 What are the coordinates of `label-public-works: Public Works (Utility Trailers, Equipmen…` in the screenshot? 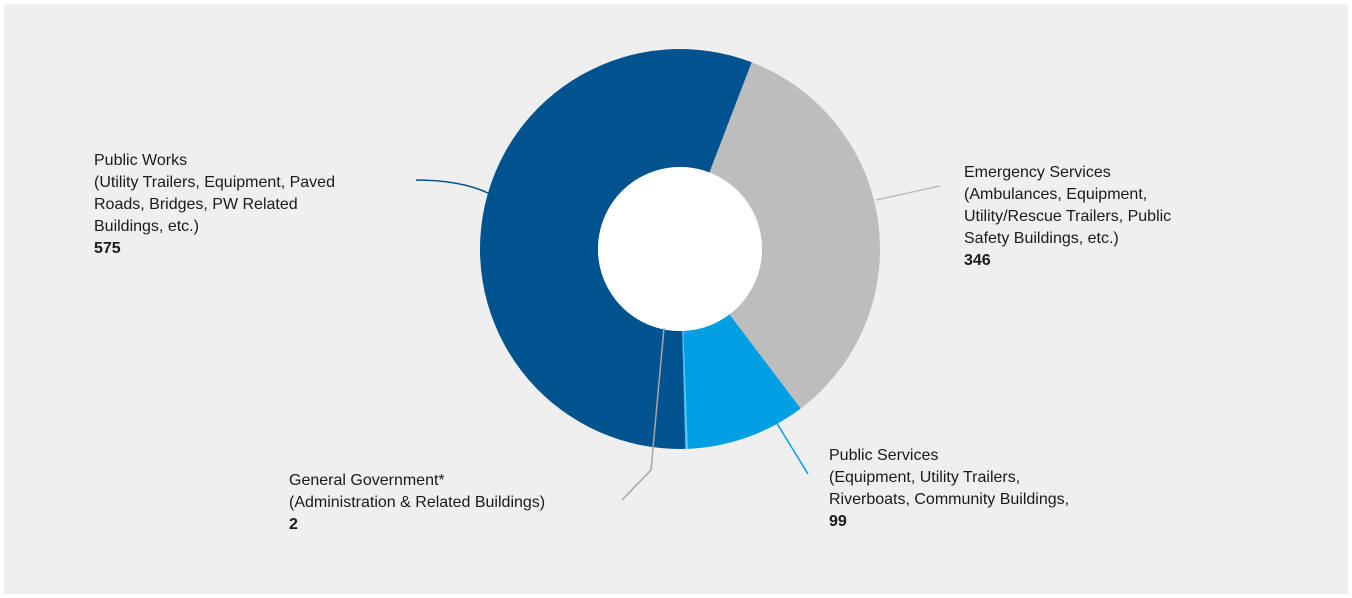 It's located at (214, 205).